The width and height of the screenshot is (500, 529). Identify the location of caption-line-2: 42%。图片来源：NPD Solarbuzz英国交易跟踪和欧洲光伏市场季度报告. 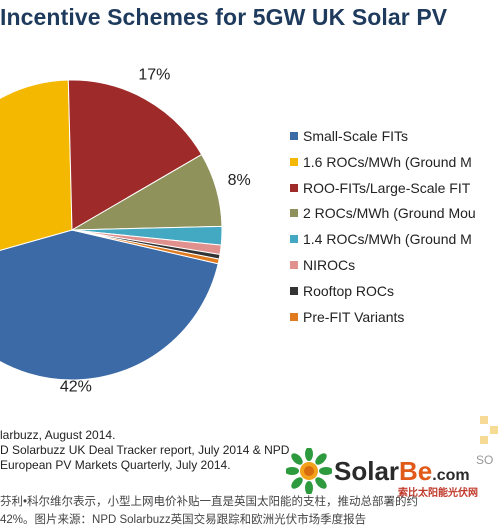
(183, 520).